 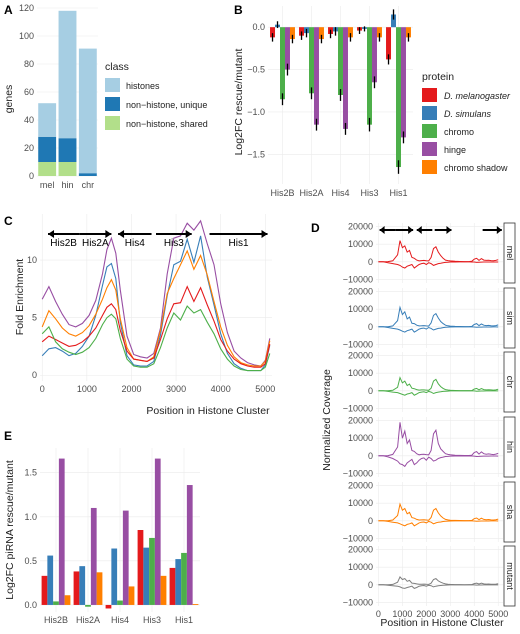 I want to click on legend-label-histones: histones, so click(x=143, y=86).